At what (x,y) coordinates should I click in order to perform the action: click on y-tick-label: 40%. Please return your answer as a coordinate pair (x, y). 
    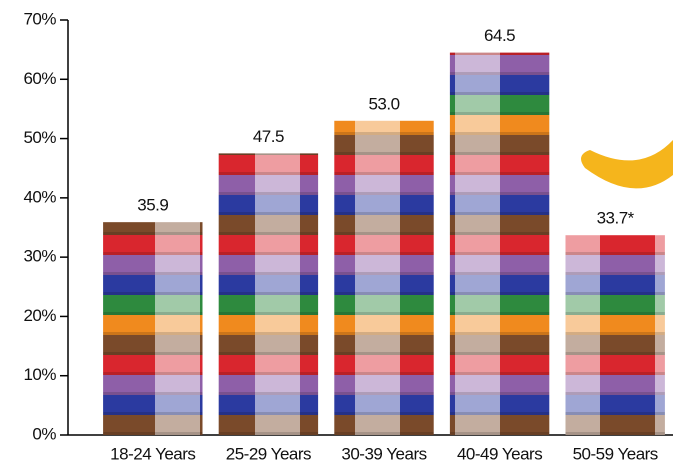
    Looking at the image, I should click on (39, 196).